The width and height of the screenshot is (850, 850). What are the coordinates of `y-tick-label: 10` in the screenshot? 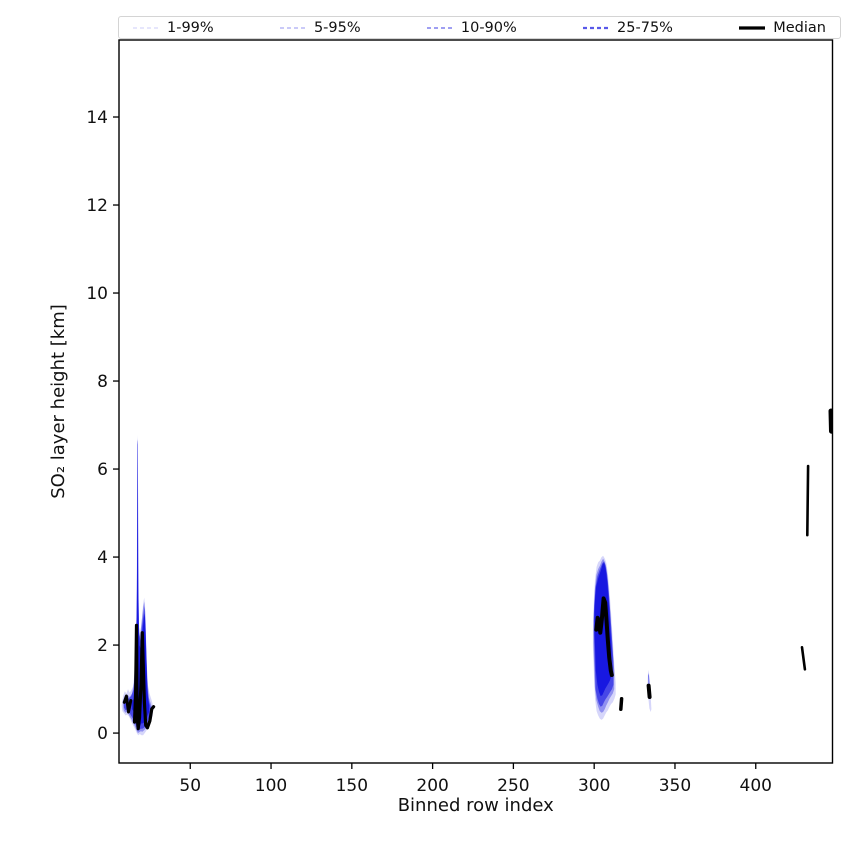 It's located at (97, 294).